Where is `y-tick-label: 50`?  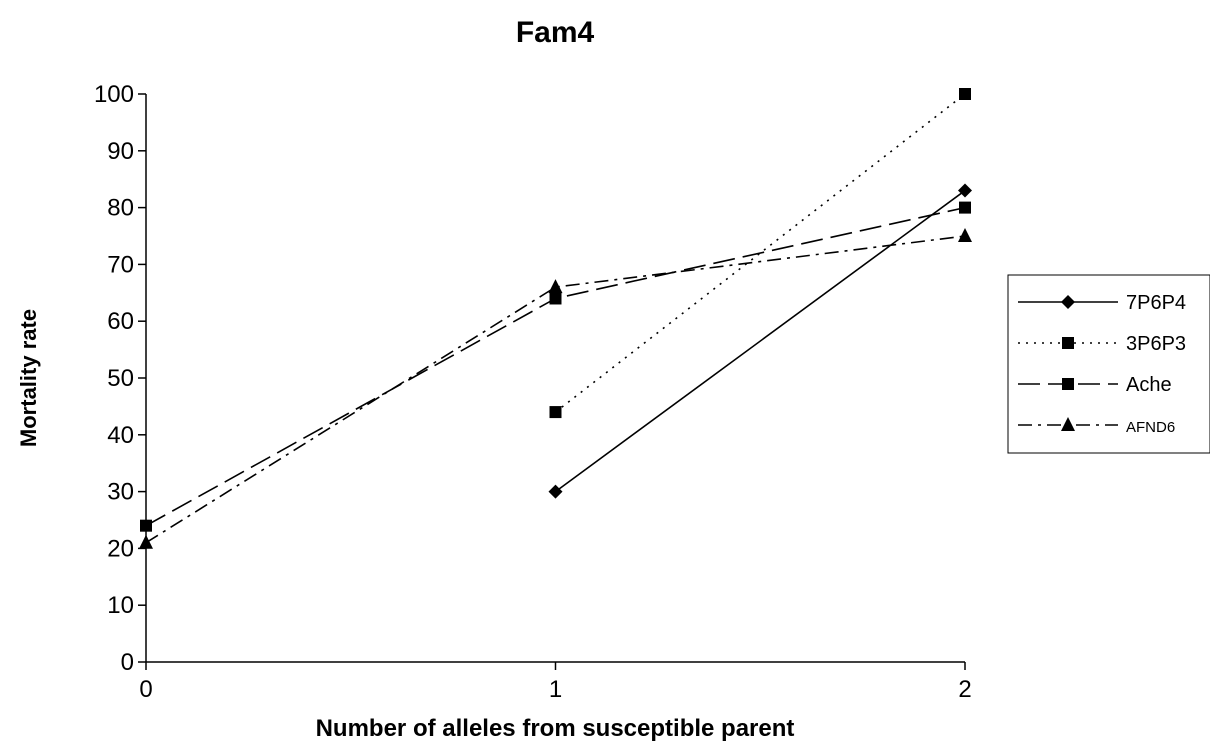
y-tick-label: 50 is located at coordinates (120, 378).